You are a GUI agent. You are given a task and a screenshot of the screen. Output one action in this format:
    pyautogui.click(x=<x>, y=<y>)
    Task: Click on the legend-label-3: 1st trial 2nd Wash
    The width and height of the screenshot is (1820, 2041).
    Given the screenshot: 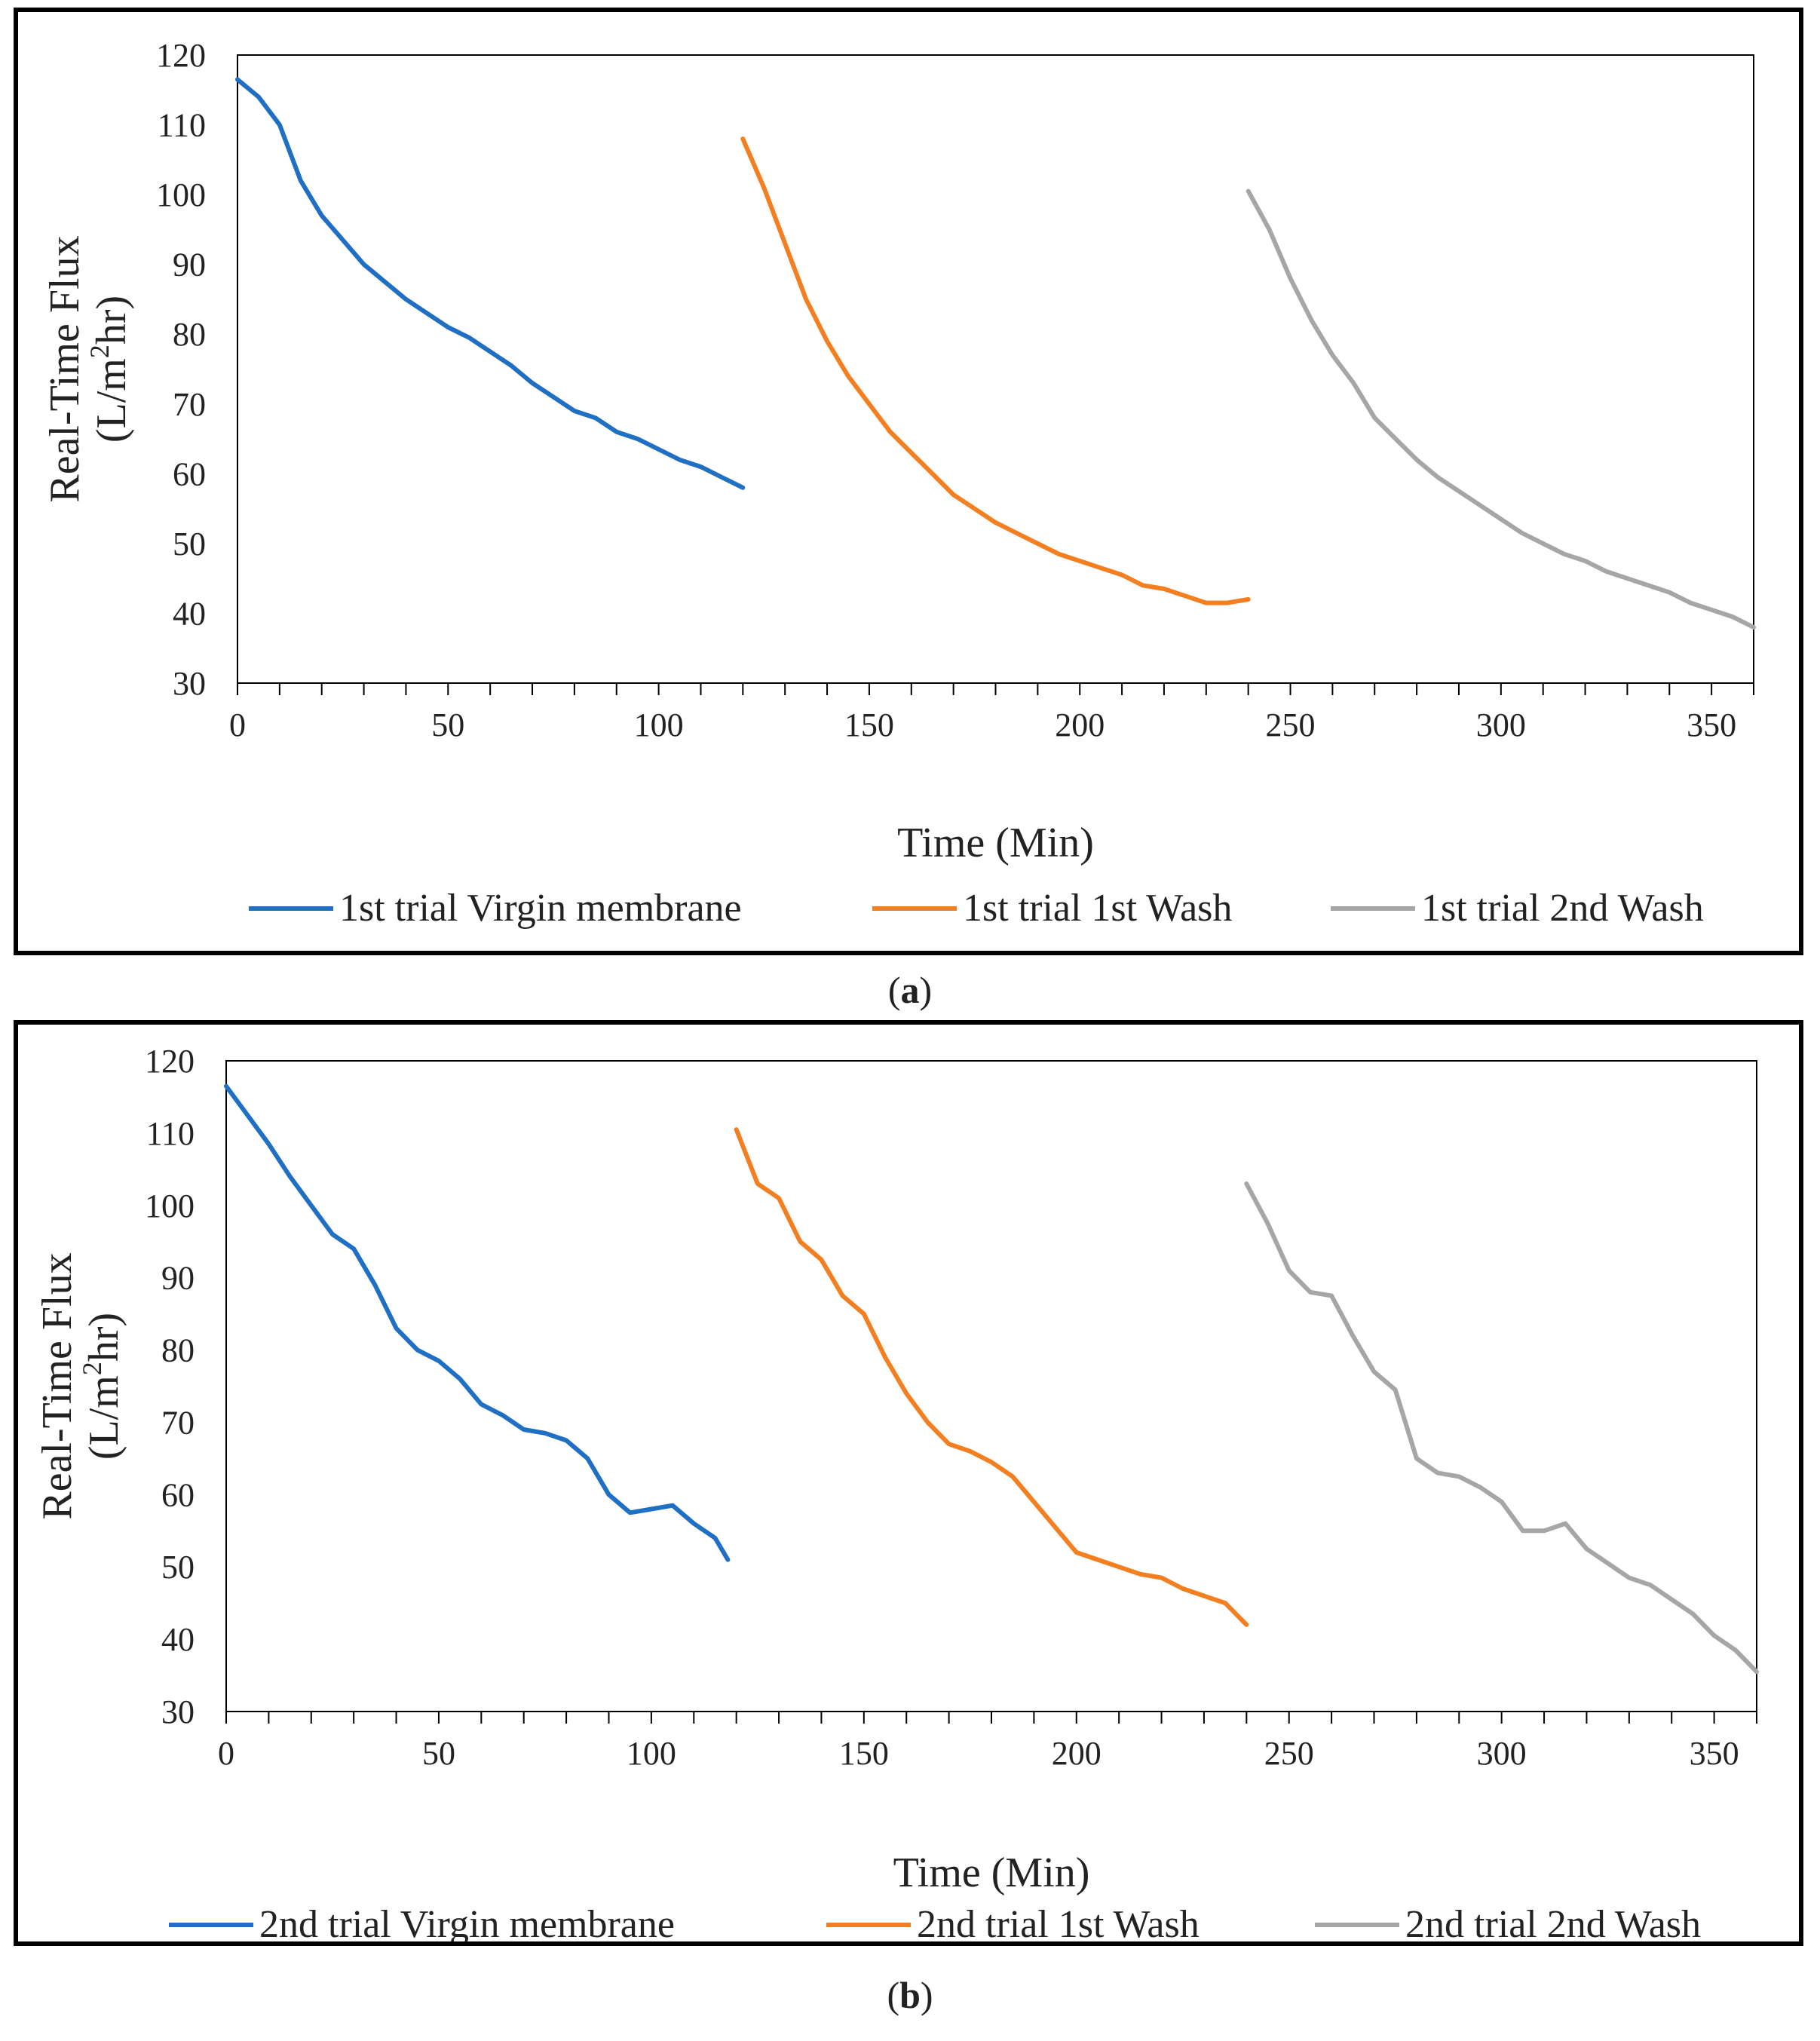 What is the action you would take?
    pyautogui.click(x=1563, y=909)
    